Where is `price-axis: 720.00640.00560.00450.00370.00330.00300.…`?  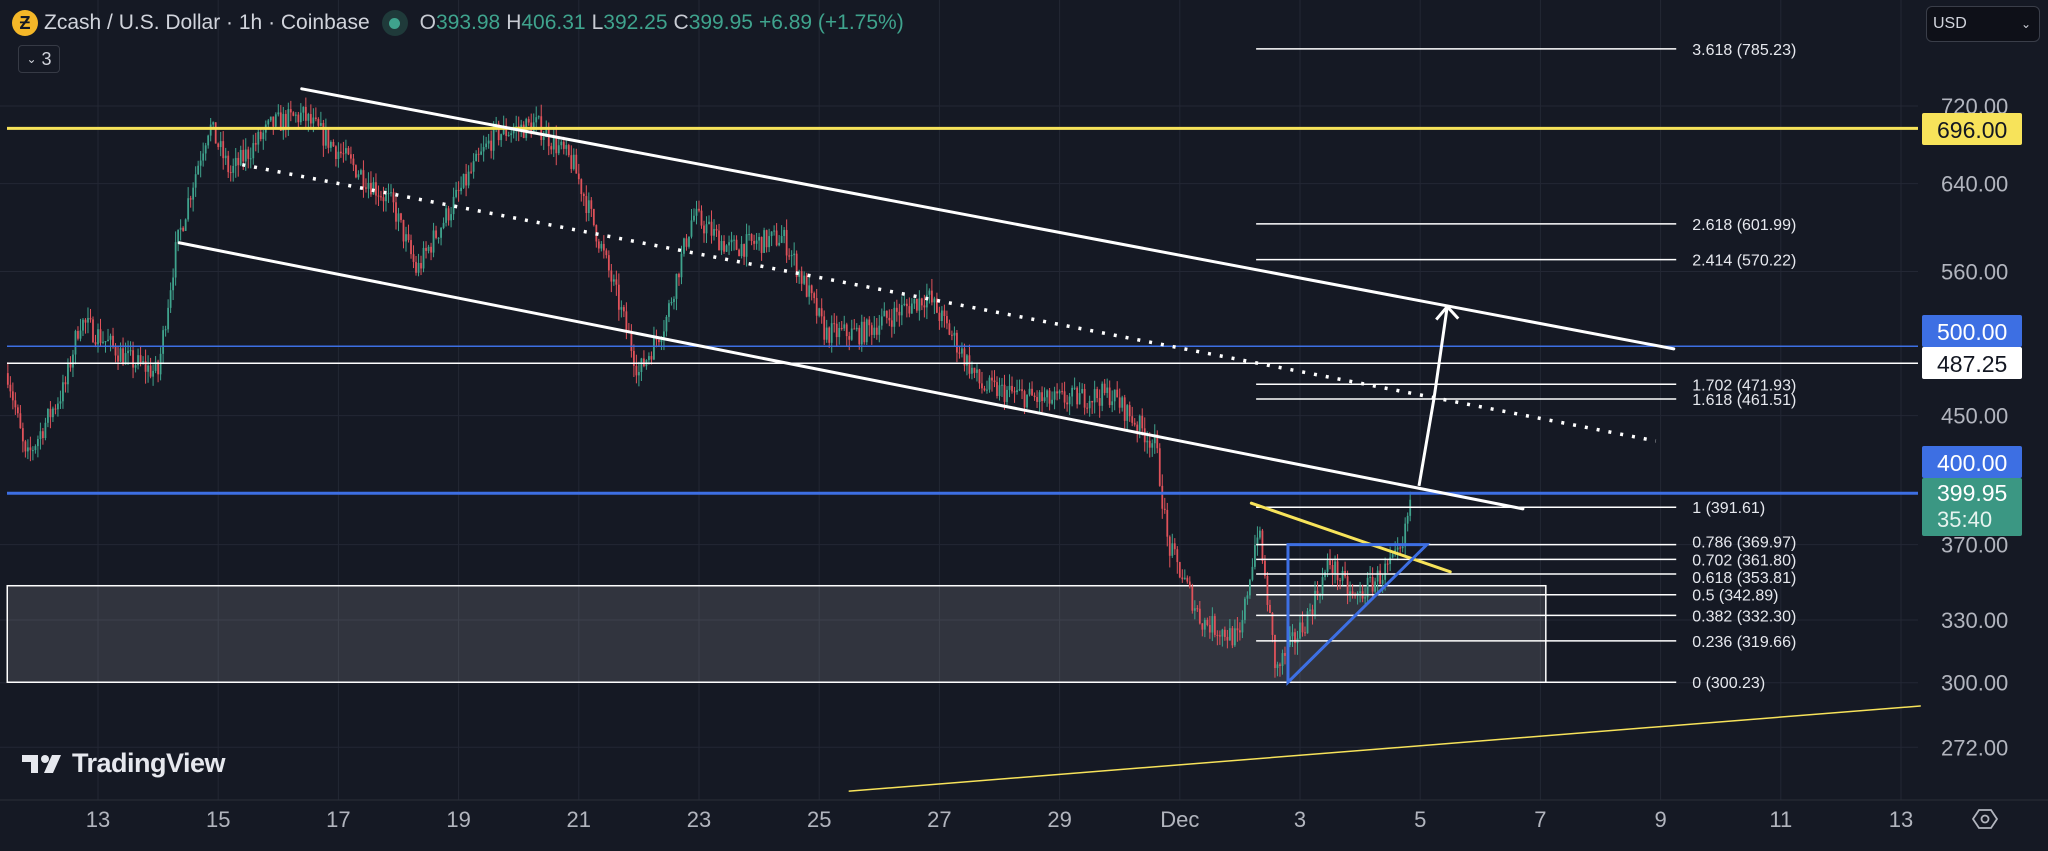 price-axis: 720.00640.00560.00450.00370.00330.00300.… is located at coordinates (1972, 427).